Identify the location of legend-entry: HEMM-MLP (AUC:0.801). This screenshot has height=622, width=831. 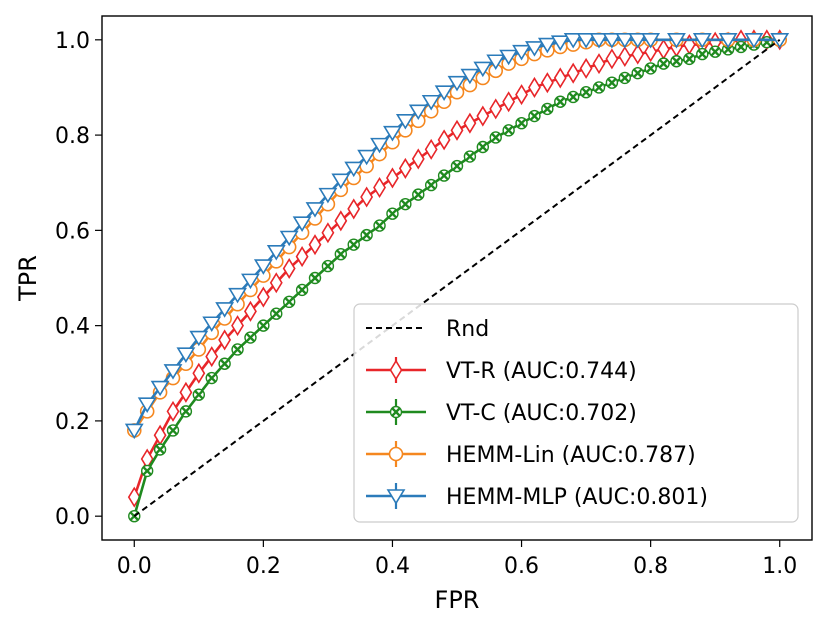
(537, 496).